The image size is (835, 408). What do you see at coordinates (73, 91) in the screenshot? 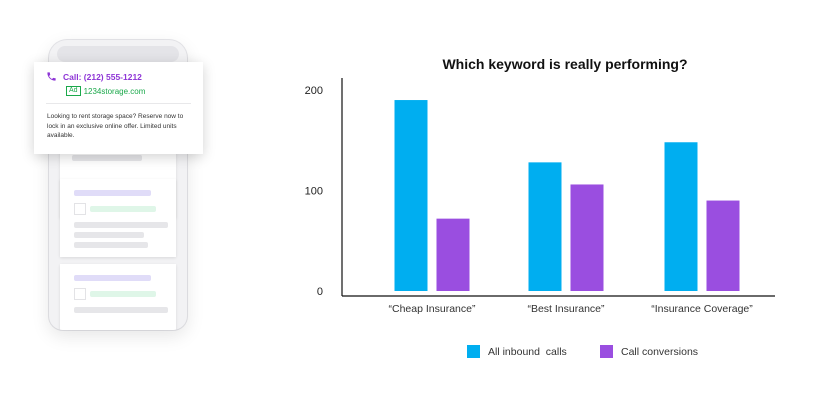
I see `ad-badge: Ad` at bounding box center [73, 91].